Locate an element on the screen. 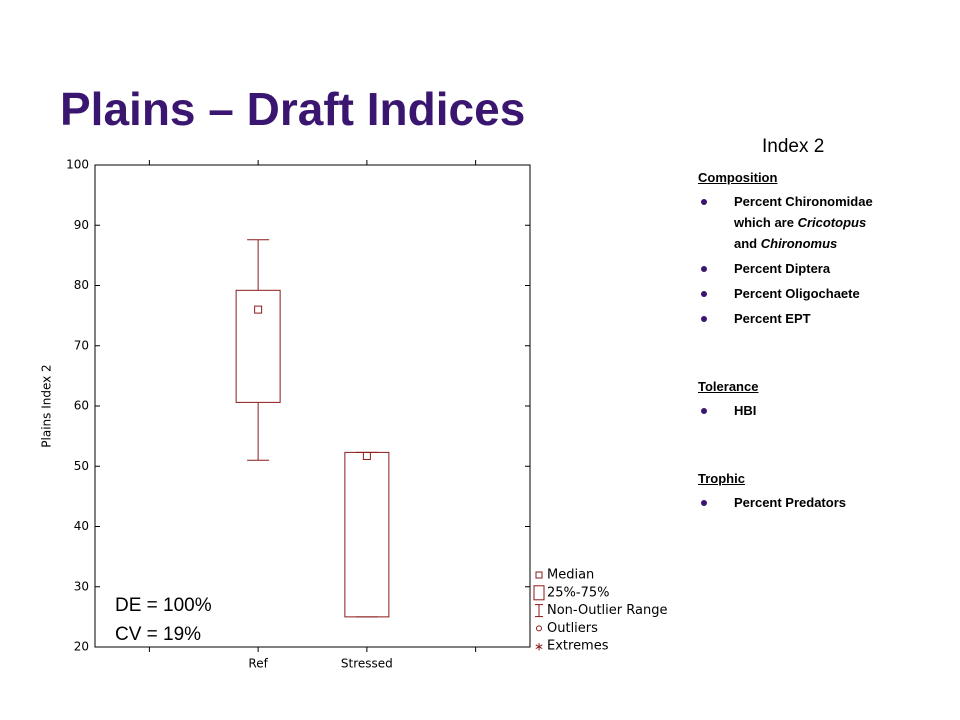  y-axis-label: Plains Index 2 is located at coordinates (47, 405).